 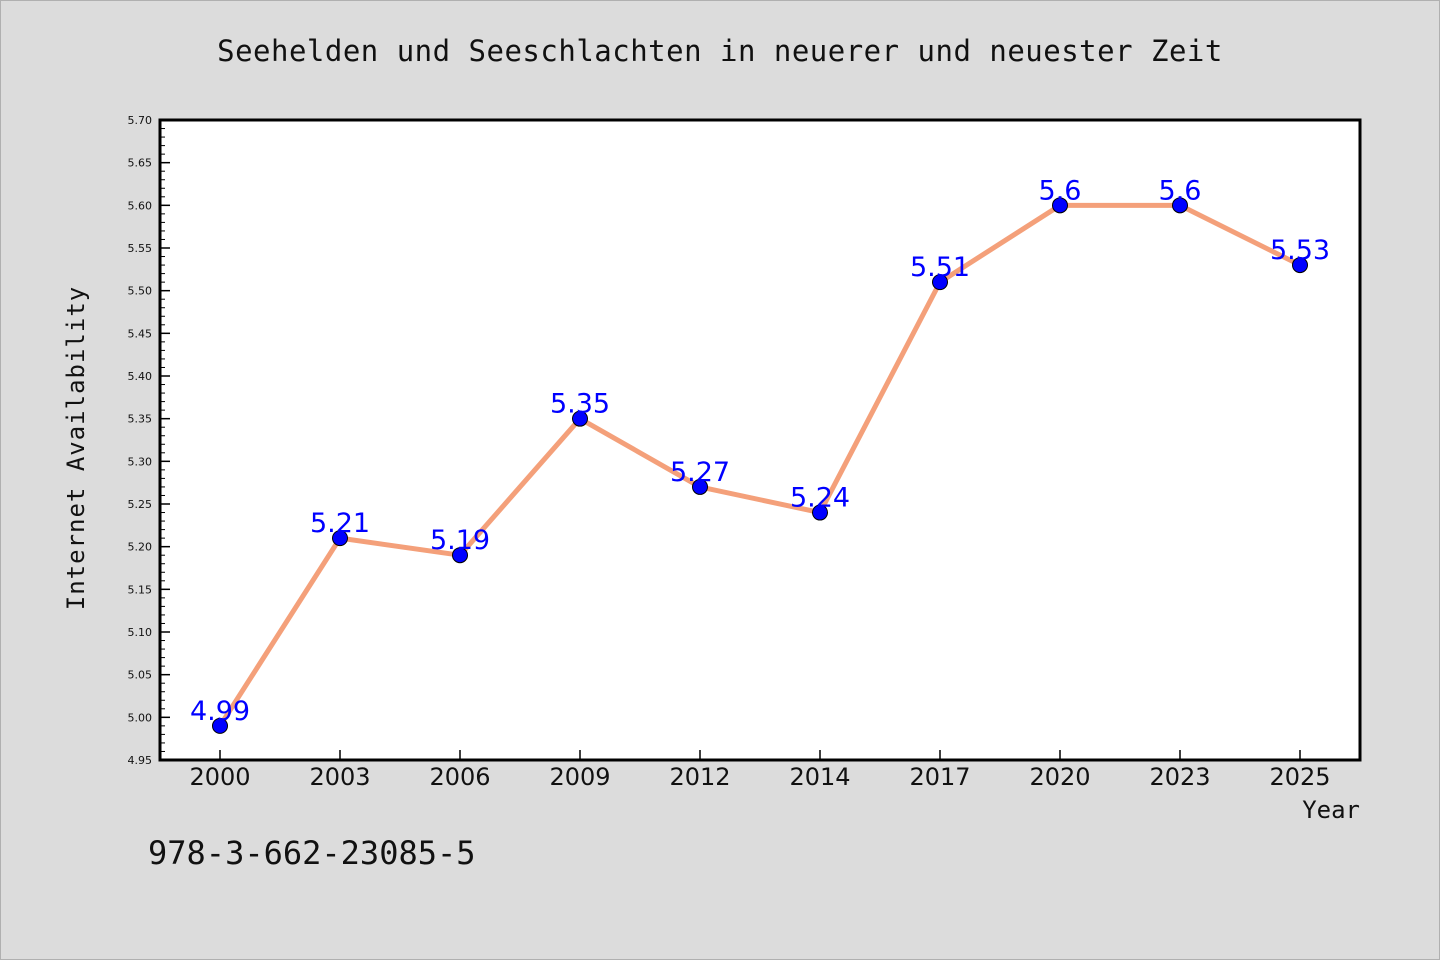 What do you see at coordinates (1331, 810) in the screenshot?
I see `x-axis-label: Year` at bounding box center [1331, 810].